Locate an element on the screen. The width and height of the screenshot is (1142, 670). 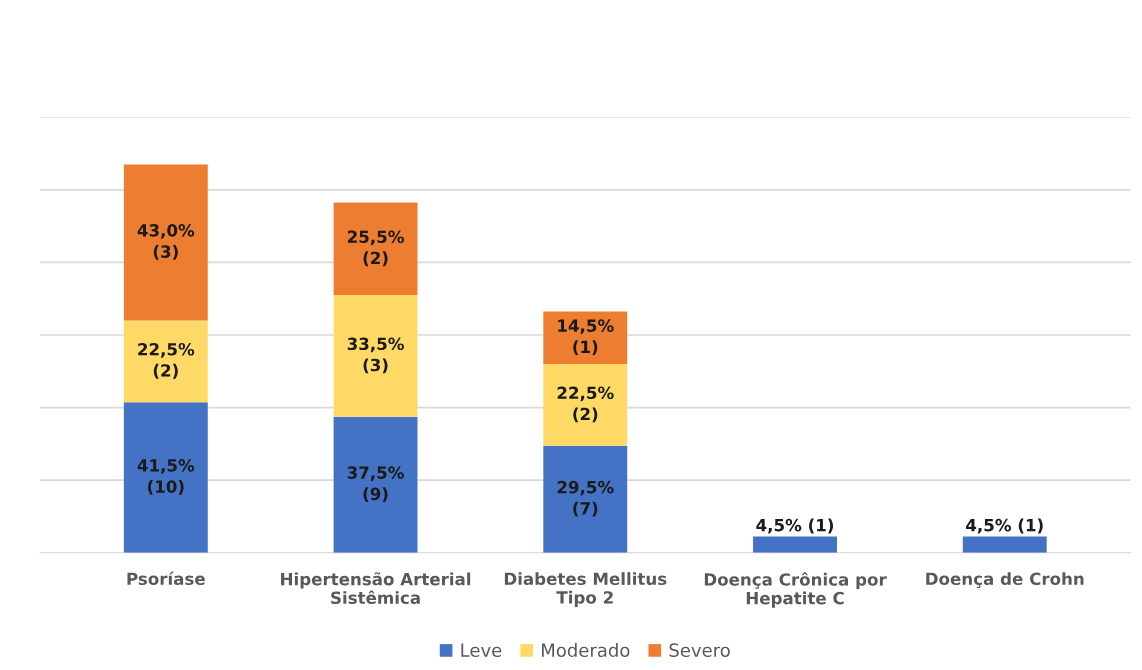
legend-label: Severo is located at coordinates (699, 650).